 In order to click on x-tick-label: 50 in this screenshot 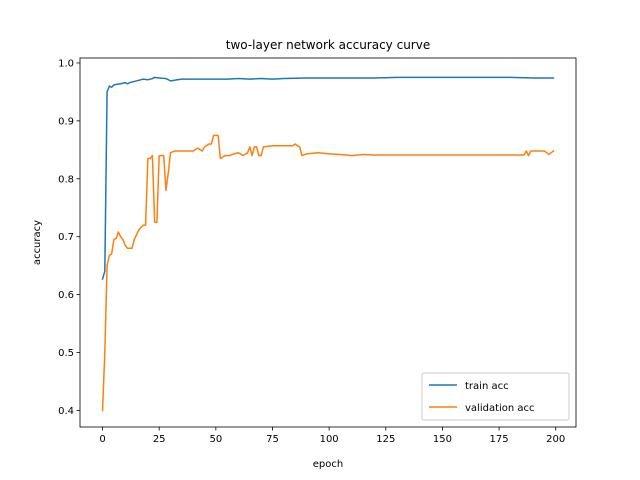, I will do `click(215, 439)`.